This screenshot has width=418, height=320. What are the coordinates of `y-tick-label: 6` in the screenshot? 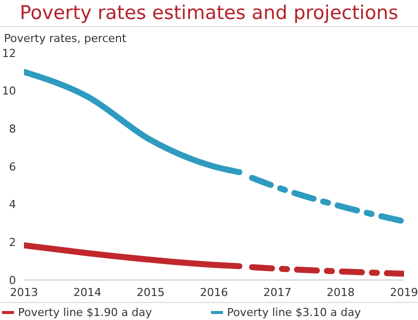 It's located at (12, 167).